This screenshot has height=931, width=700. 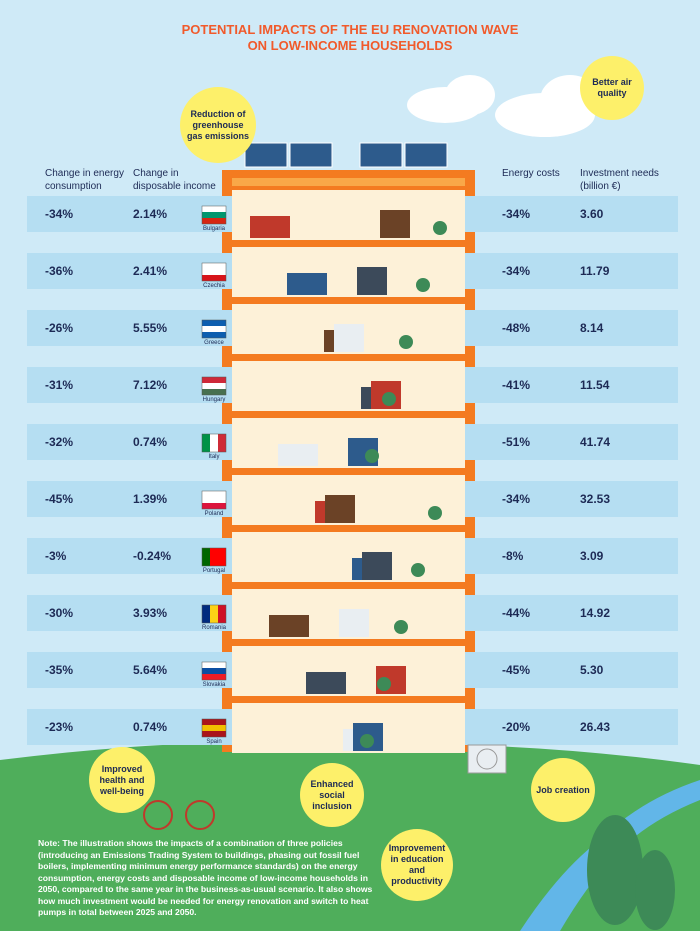 What do you see at coordinates (150, 670) in the screenshot?
I see `disposable-income: 5.64%` at bounding box center [150, 670].